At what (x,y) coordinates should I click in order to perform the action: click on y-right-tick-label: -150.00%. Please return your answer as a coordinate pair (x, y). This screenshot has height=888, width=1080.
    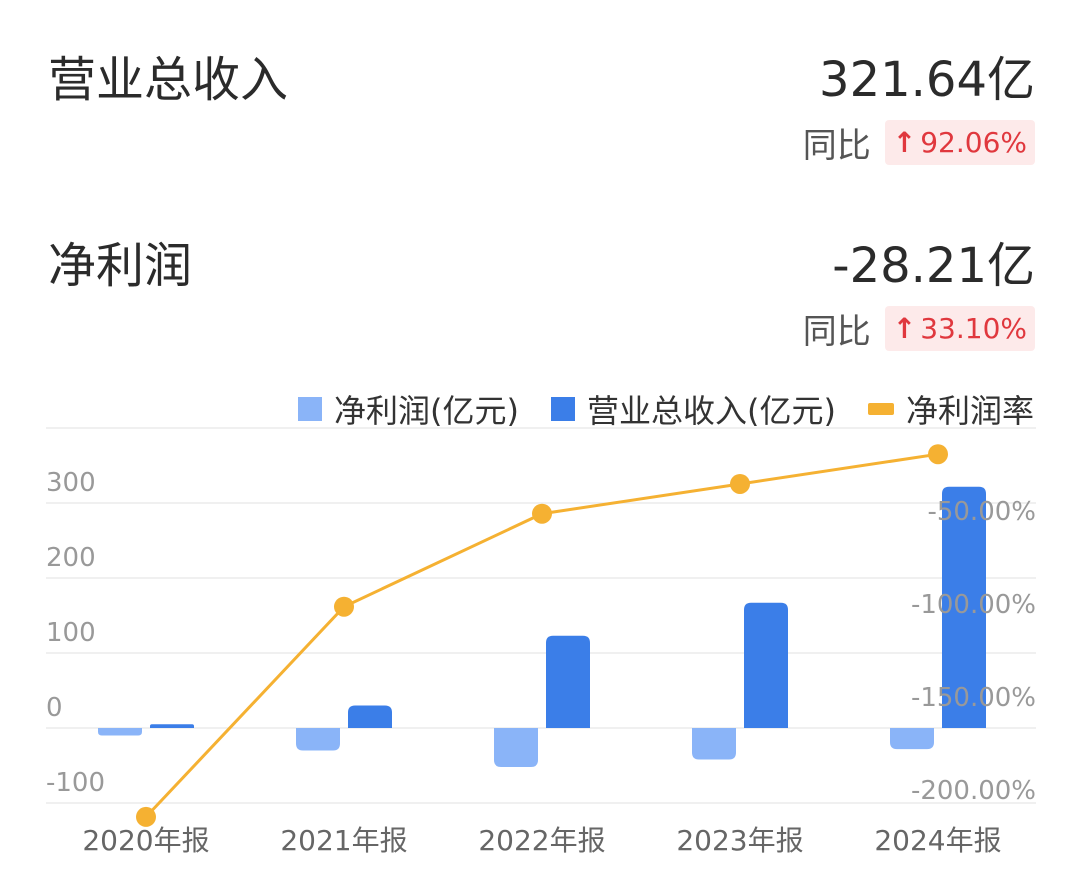
    Looking at the image, I should click on (973, 698).